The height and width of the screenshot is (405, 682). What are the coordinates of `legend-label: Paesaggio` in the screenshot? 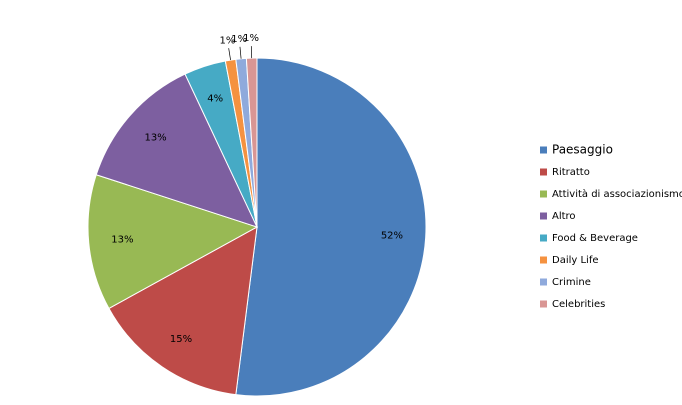 It's located at (582, 150).